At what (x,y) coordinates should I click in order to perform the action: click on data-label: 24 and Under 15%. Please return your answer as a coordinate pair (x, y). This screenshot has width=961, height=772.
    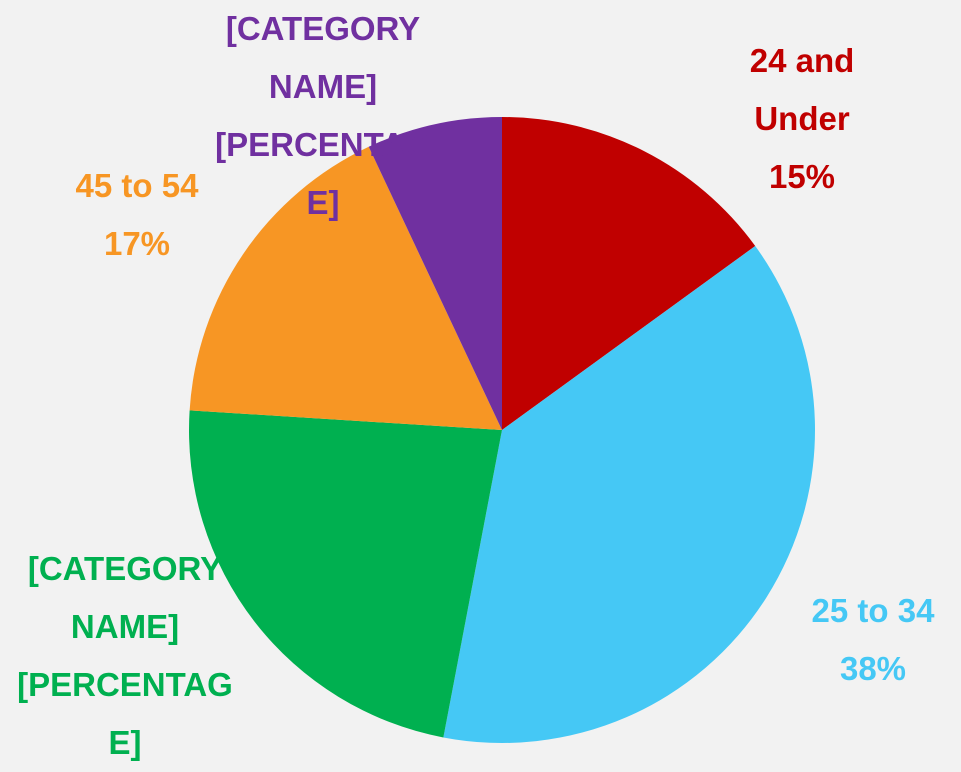
    Looking at the image, I should click on (802, 119).